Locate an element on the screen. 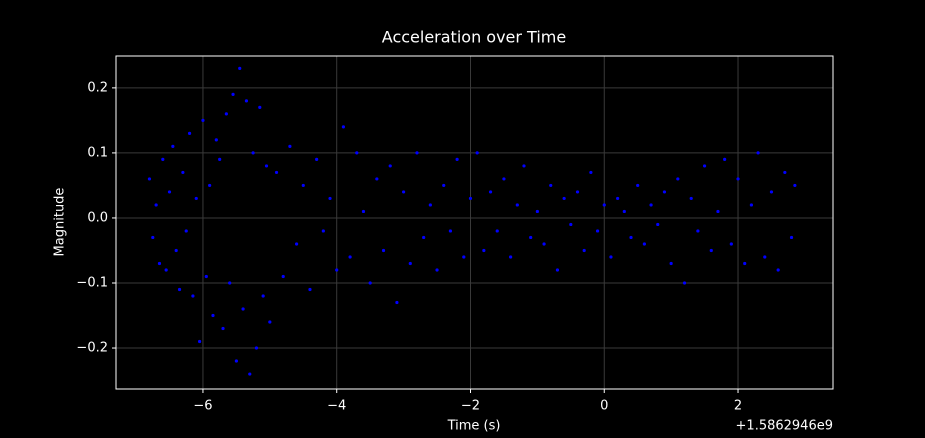 Image resolution: width=925 pixels, height=438 pixels. x-offset-label: +1.5862946e9 is located at coordinates (784, 426).